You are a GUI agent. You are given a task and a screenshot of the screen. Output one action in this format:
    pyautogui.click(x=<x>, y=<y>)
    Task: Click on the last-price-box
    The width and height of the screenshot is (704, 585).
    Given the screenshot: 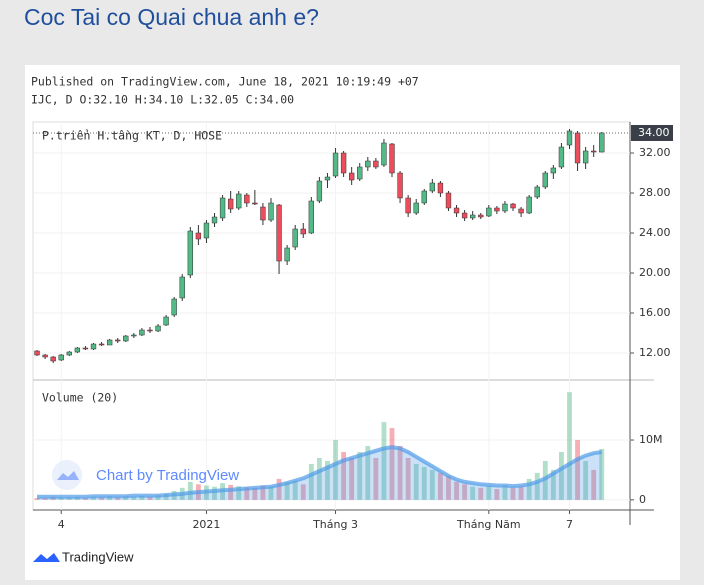 What is the action you would take?
    pyautogui.click(x=652, y=133)
    